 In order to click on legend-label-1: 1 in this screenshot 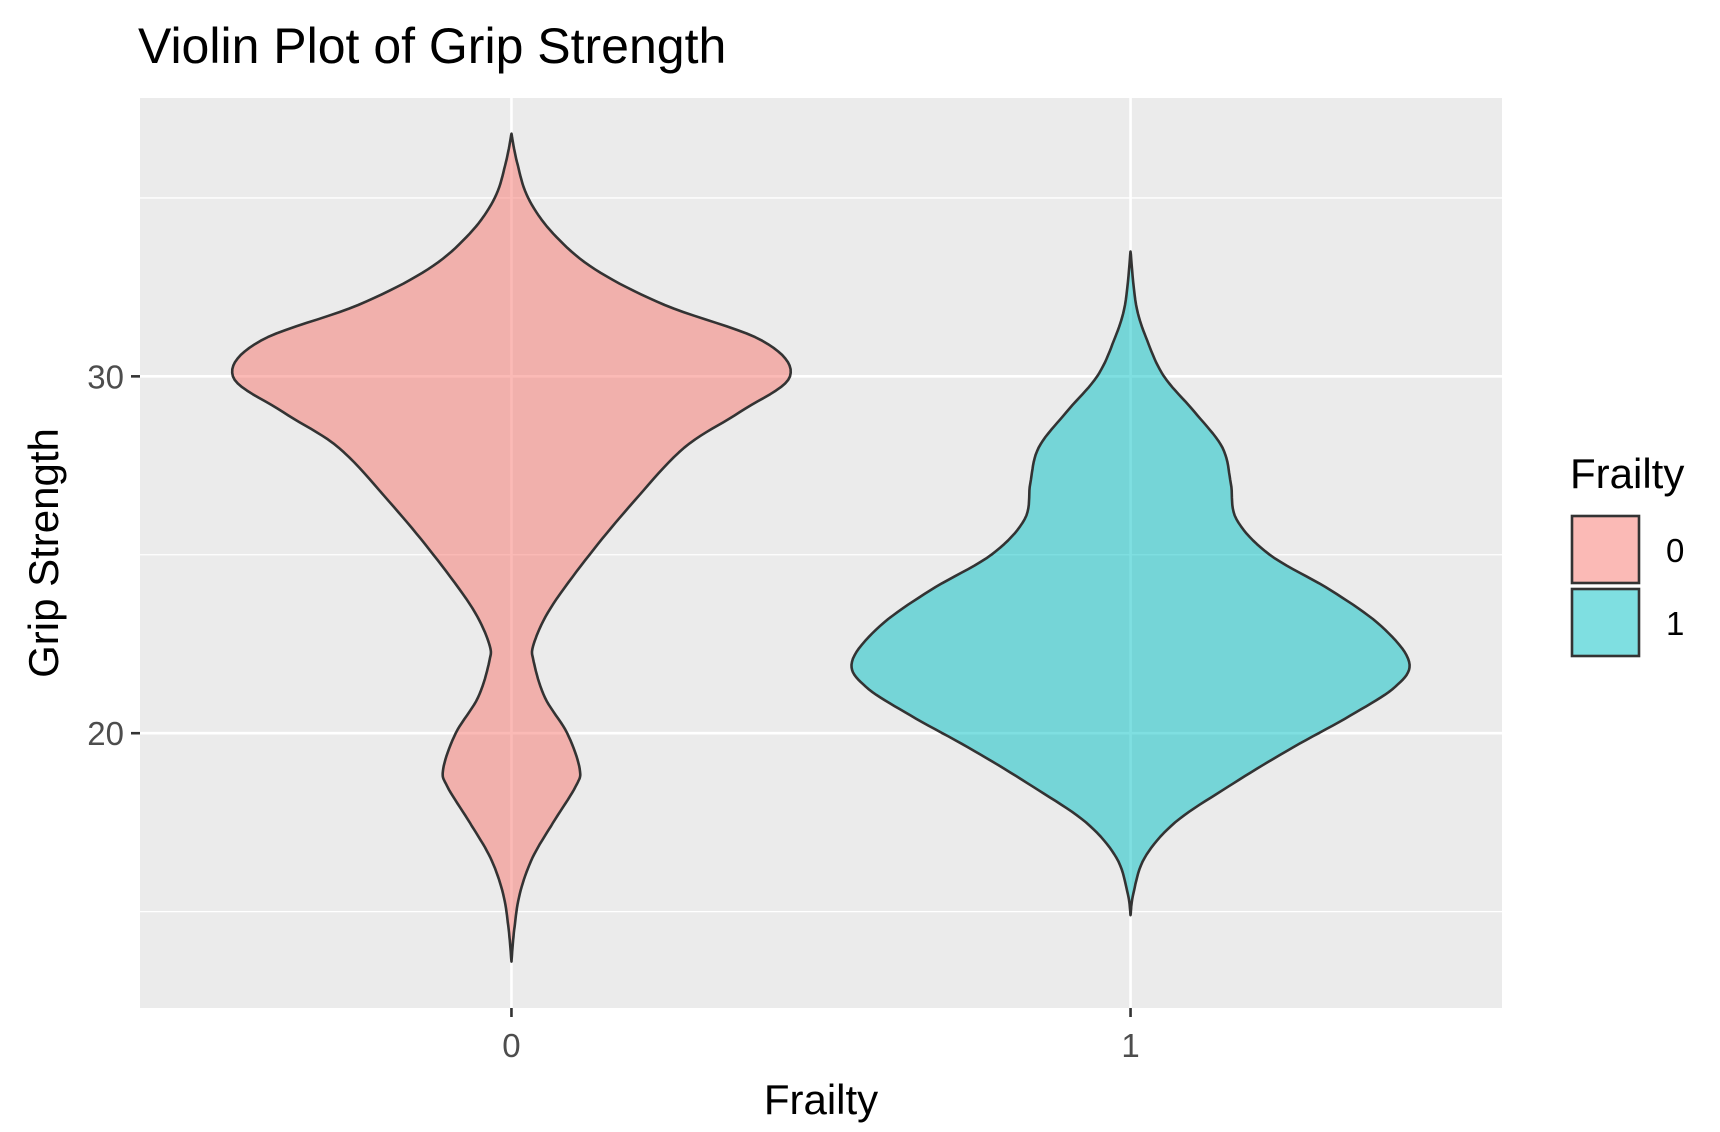, I will do `click(1675, 623)`.